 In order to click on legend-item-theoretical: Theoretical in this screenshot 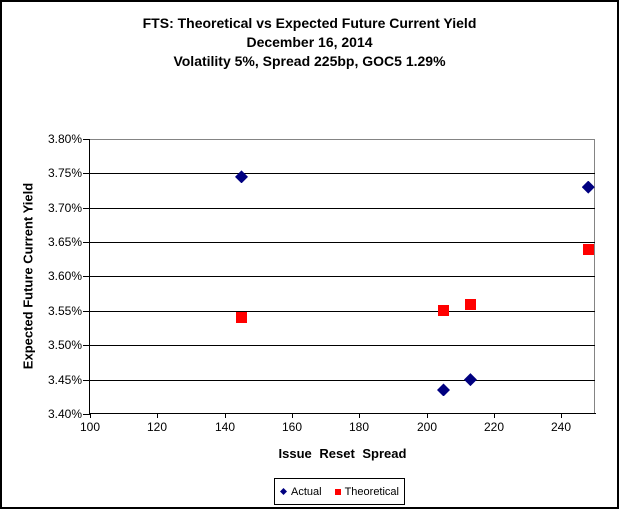, I will do `click(366, 491)`.